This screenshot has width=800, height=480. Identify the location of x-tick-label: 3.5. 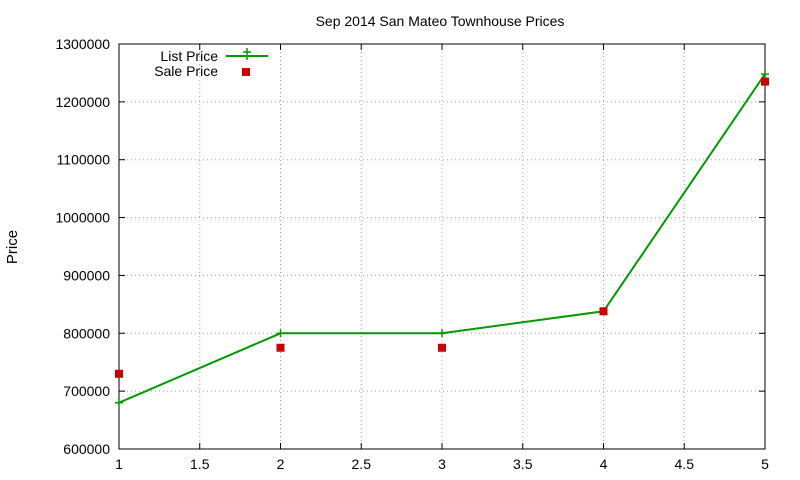
(523, 464).